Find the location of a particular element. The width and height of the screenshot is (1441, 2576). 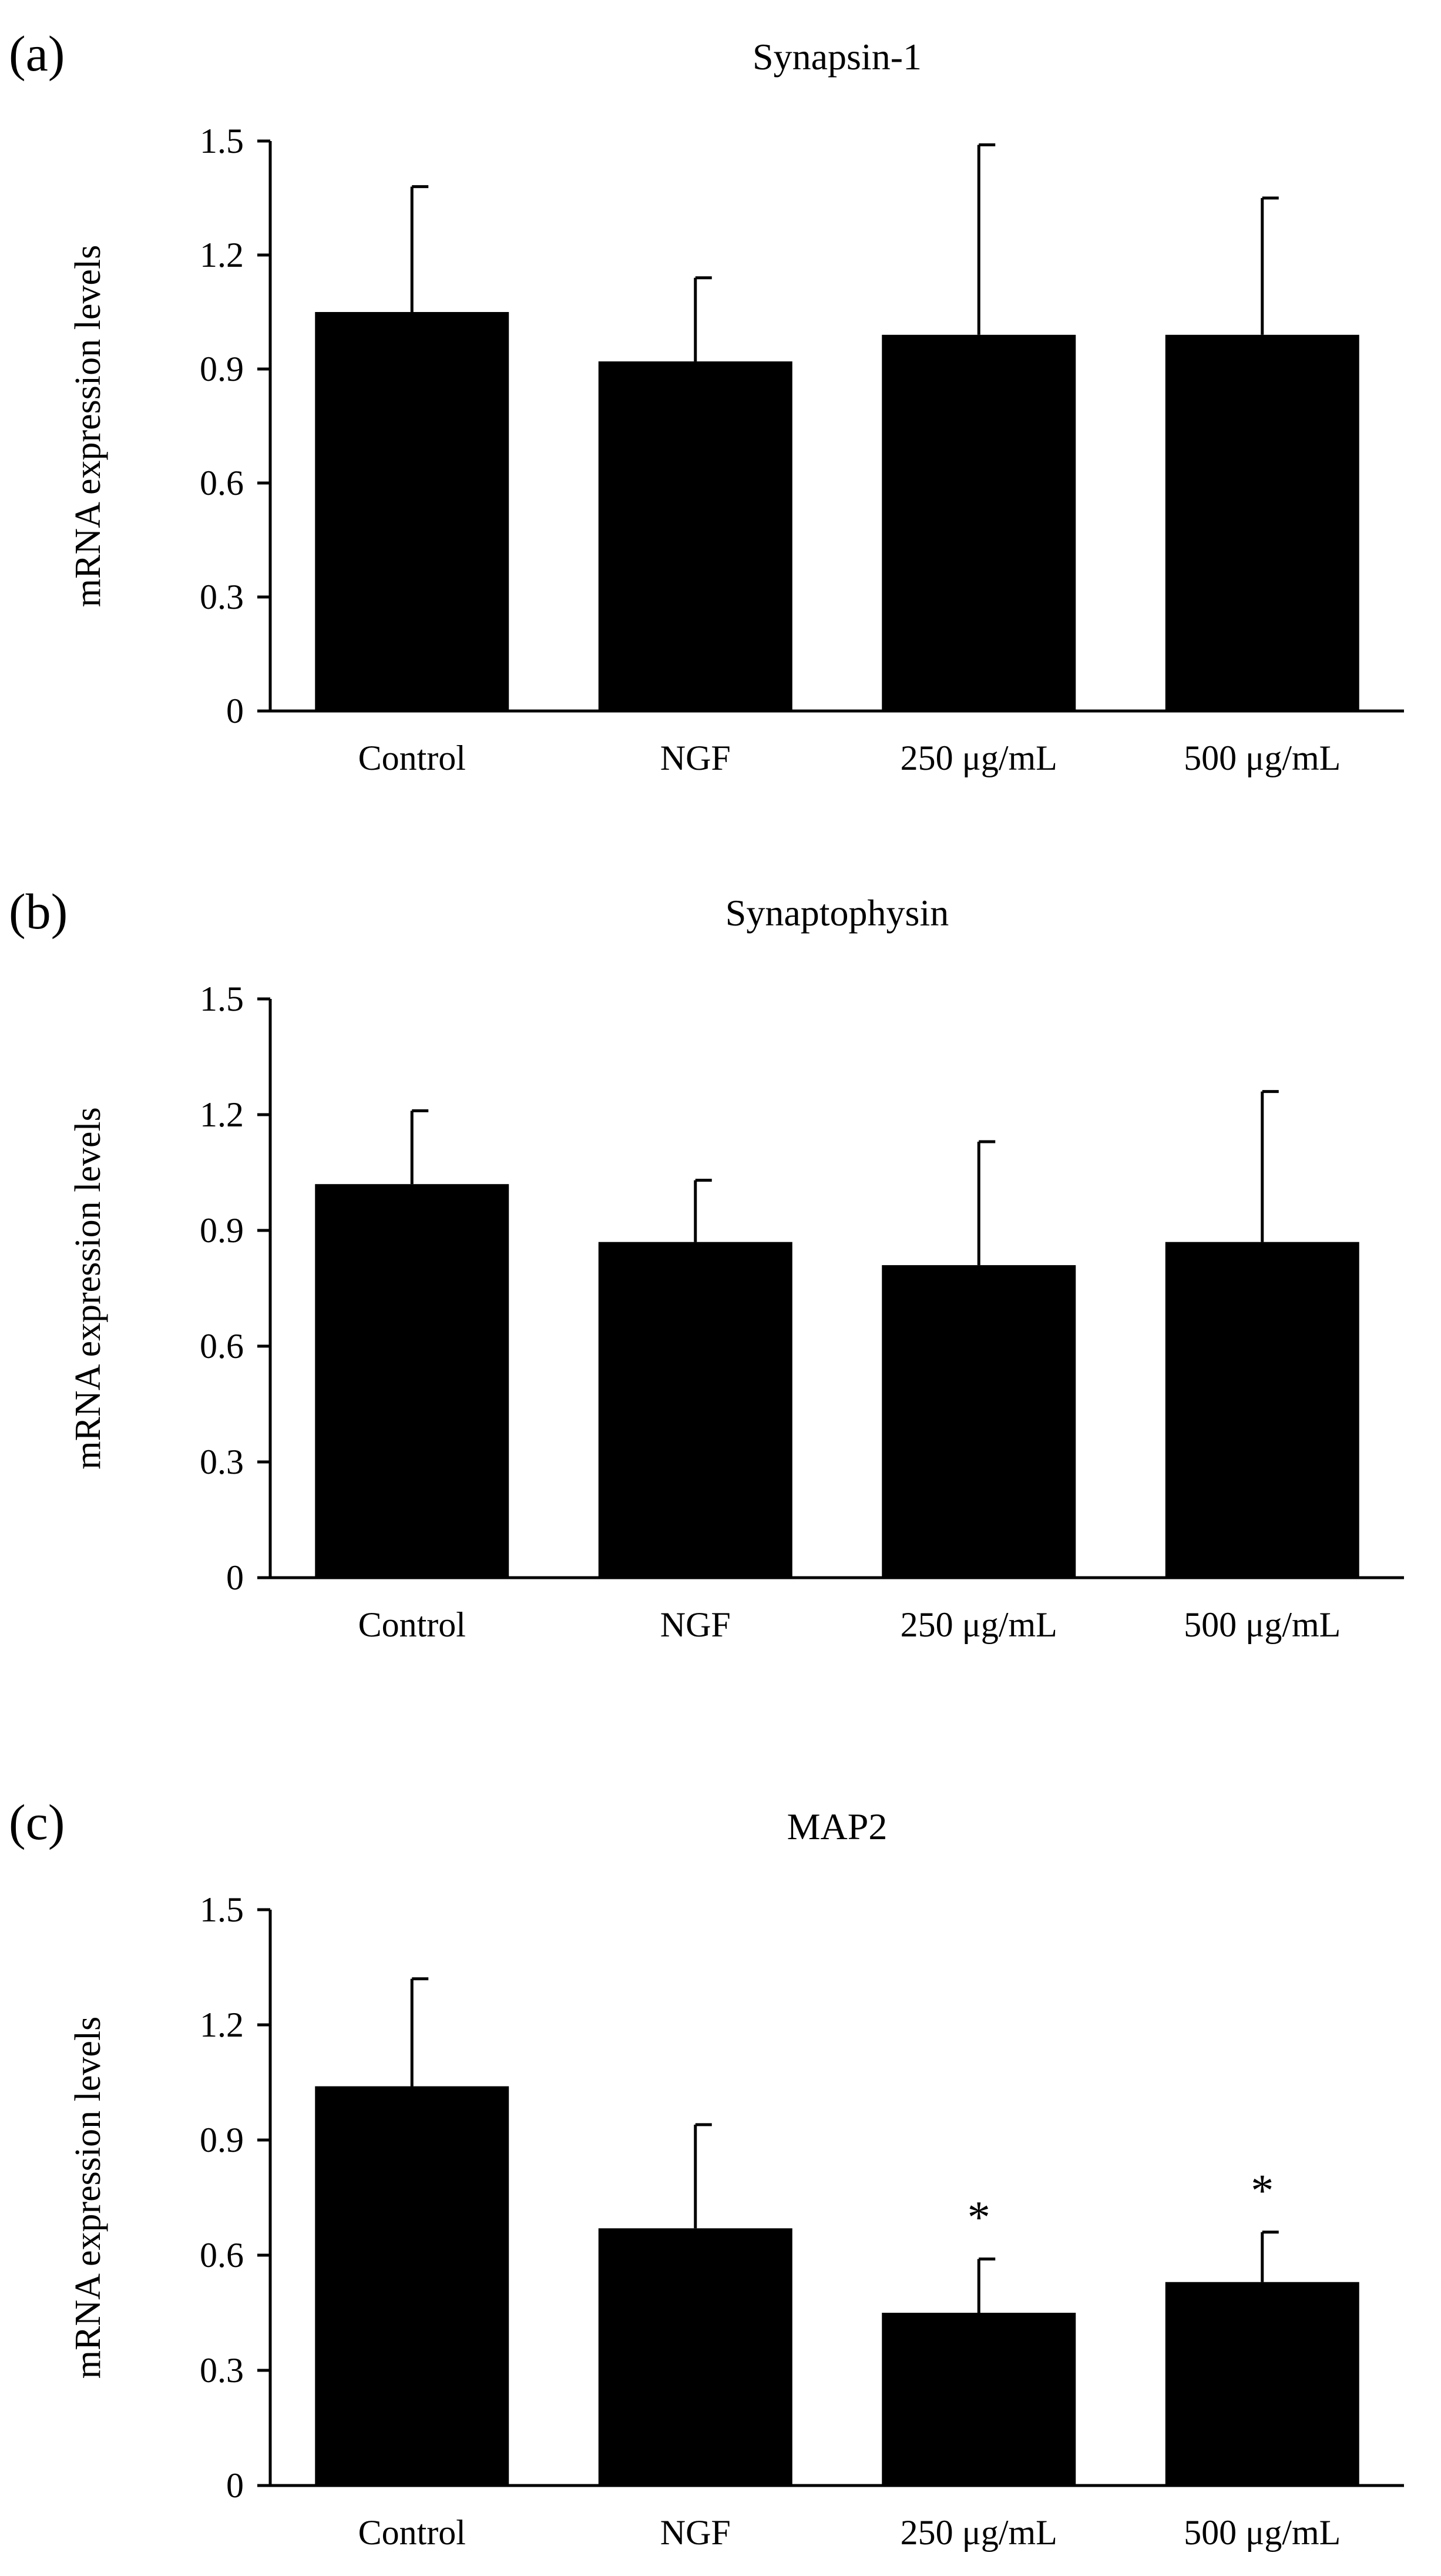

panel-label: (c) is located at coordinates (37, 1822).